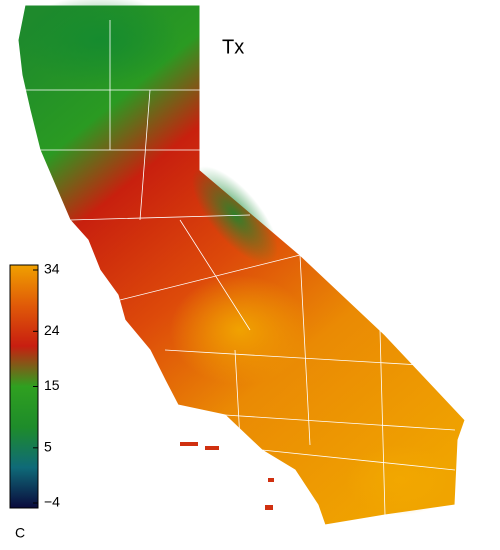  Describe the element at coordinates (48, 447) in the screenshot. I see `colorbar-tick-label: 5` at that location.